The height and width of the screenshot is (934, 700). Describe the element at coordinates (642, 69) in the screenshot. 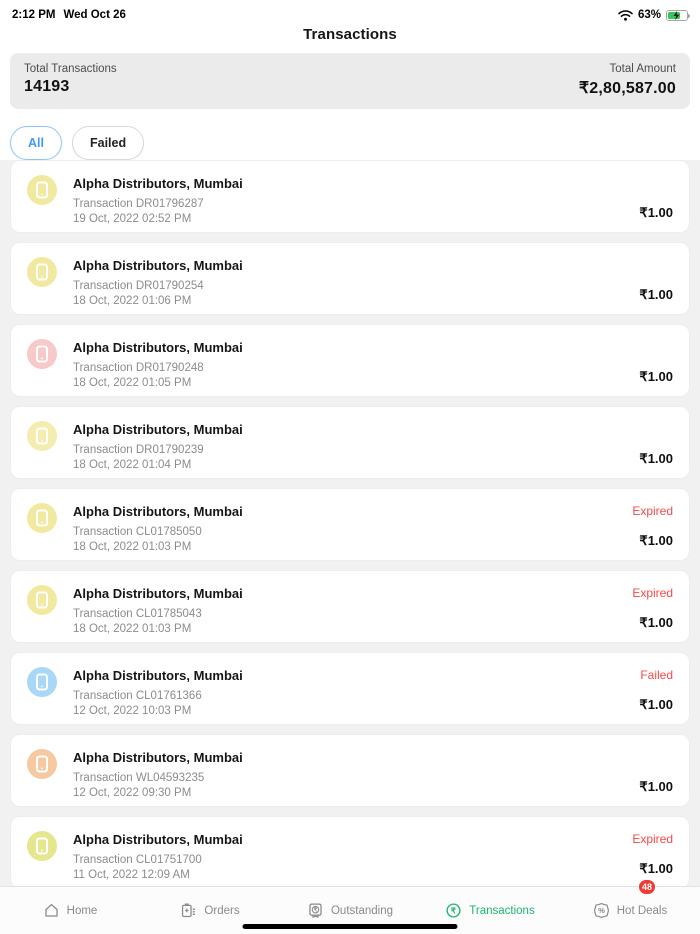

I see `total-amount-label: Total Amount` at that location.